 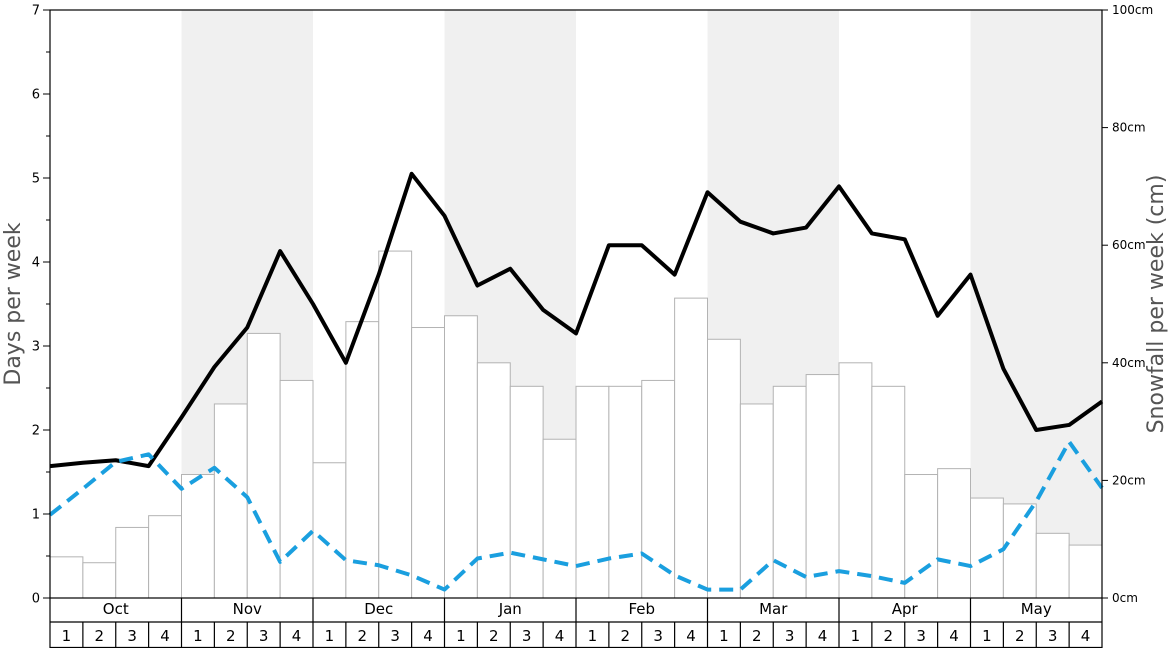 I want to click on left-tick-label: 1, so click(x=36, y=515).